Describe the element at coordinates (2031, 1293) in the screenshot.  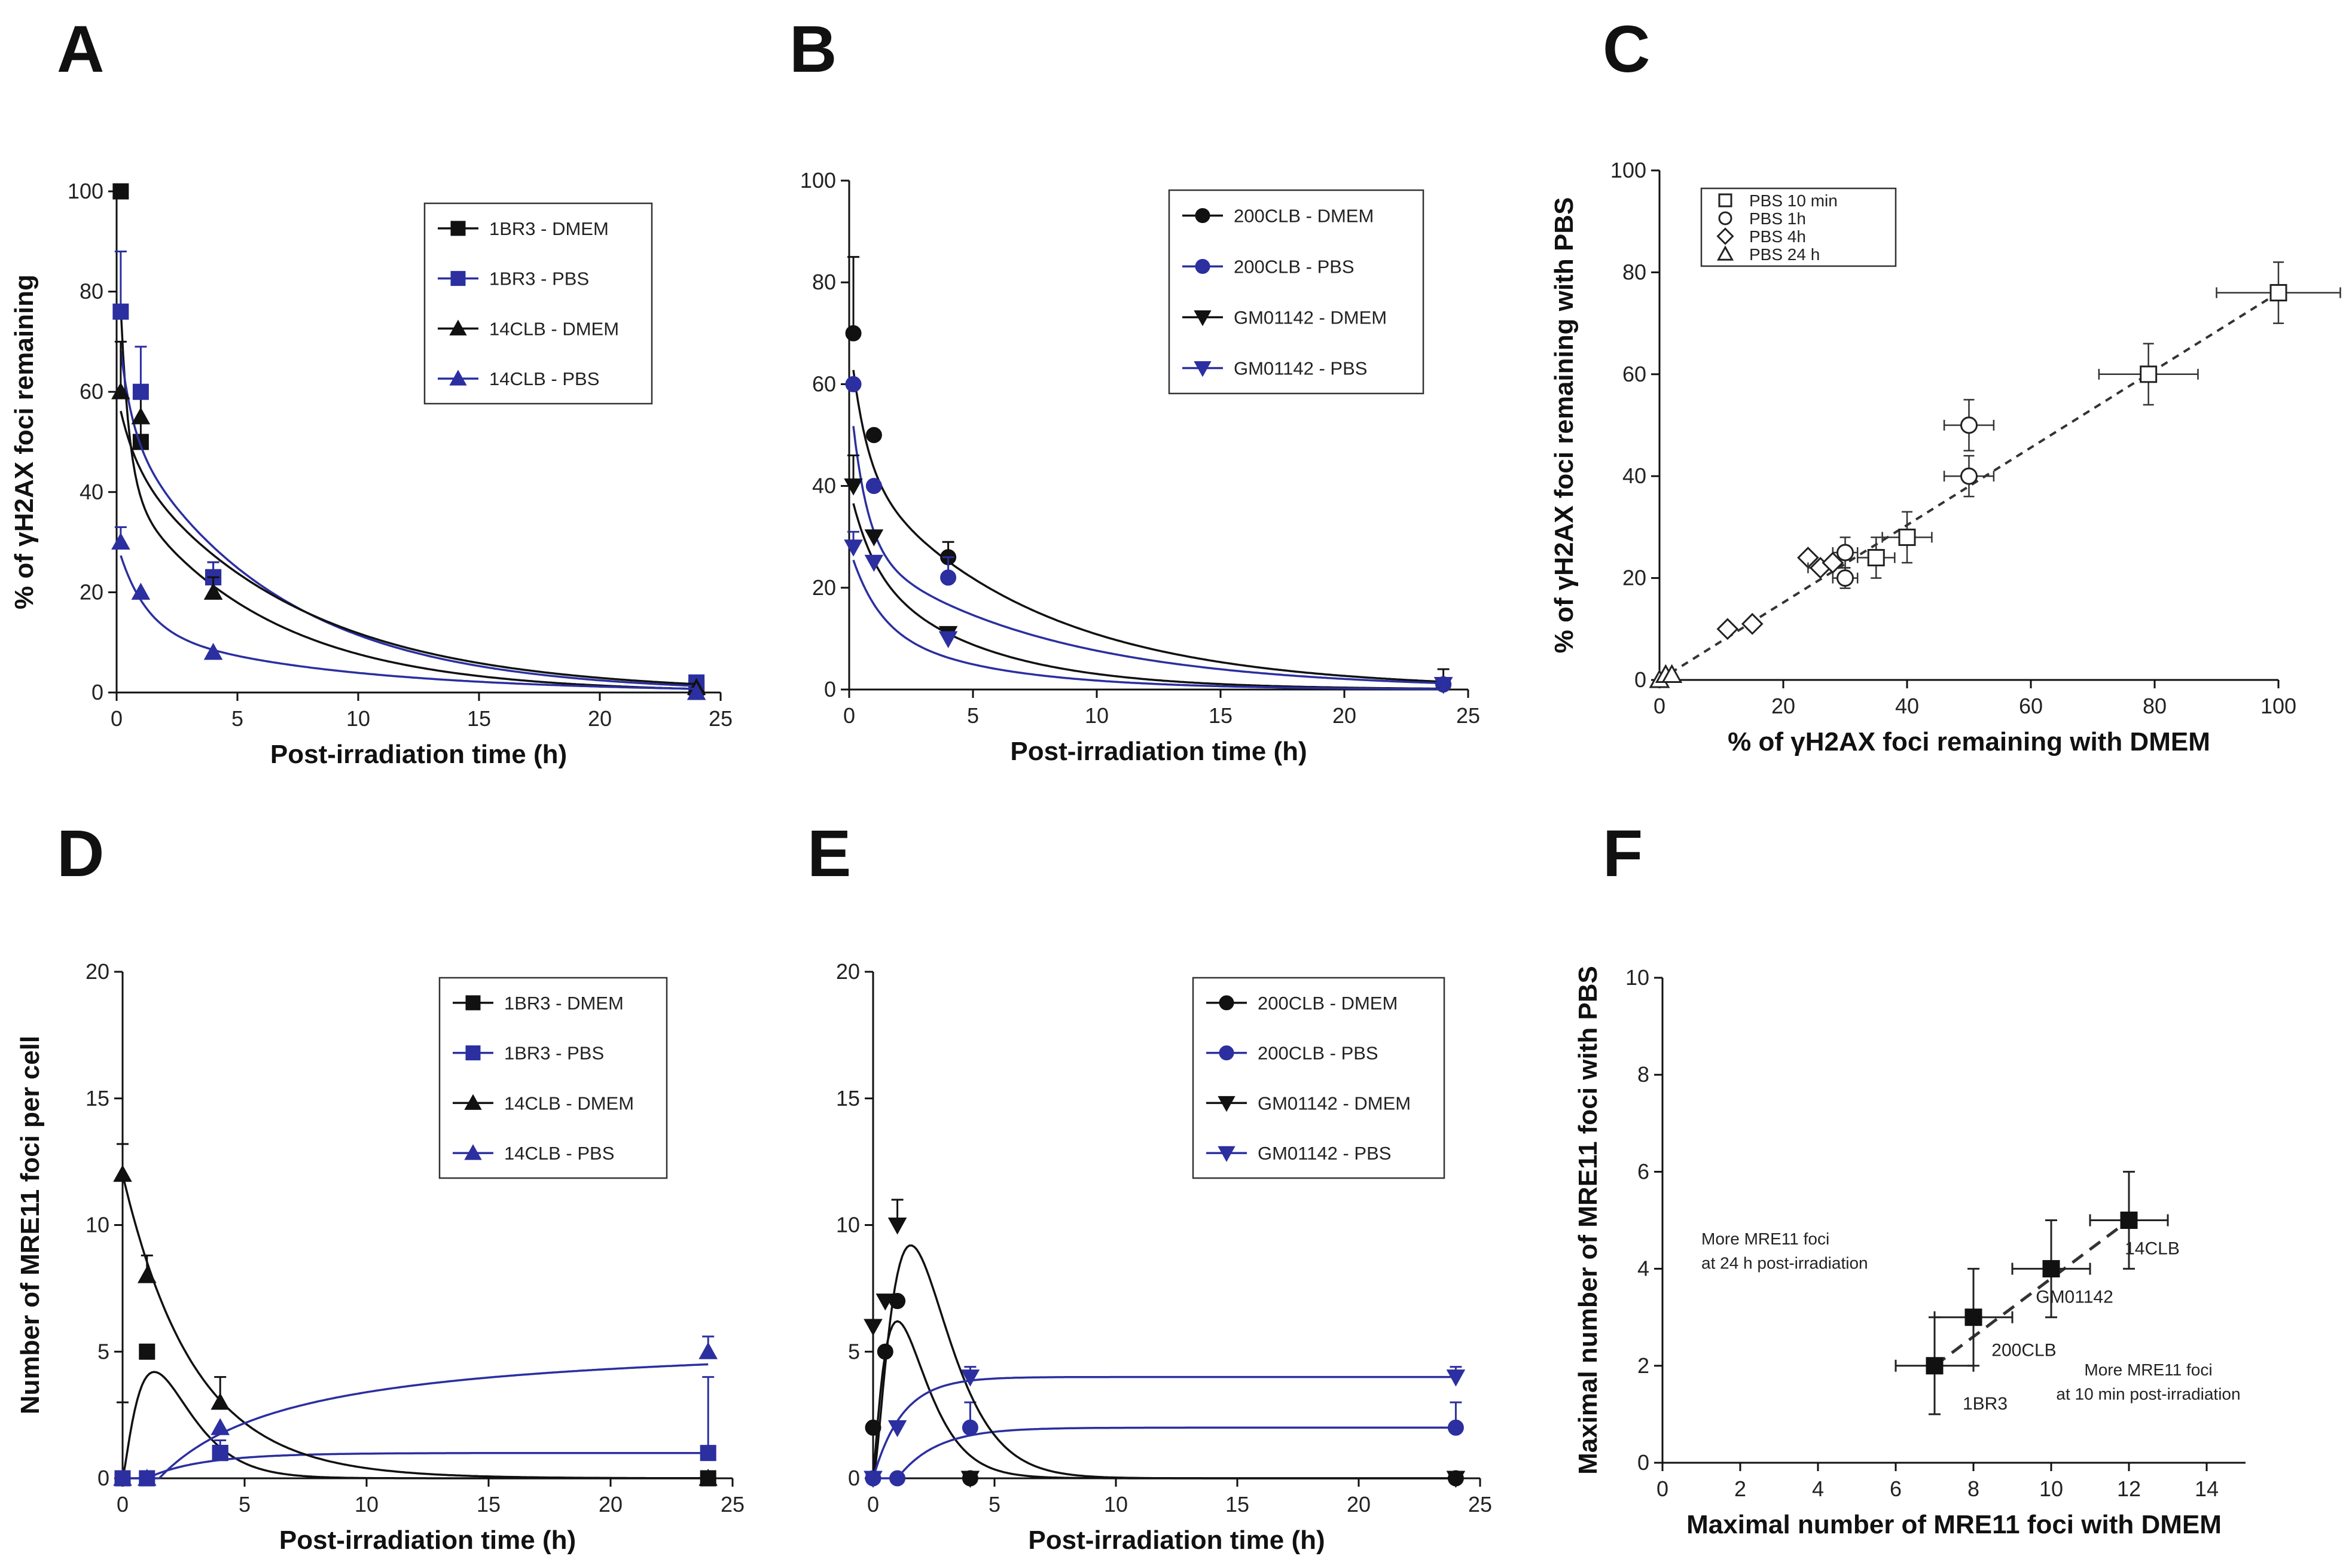
I see `trend-line` at that location.